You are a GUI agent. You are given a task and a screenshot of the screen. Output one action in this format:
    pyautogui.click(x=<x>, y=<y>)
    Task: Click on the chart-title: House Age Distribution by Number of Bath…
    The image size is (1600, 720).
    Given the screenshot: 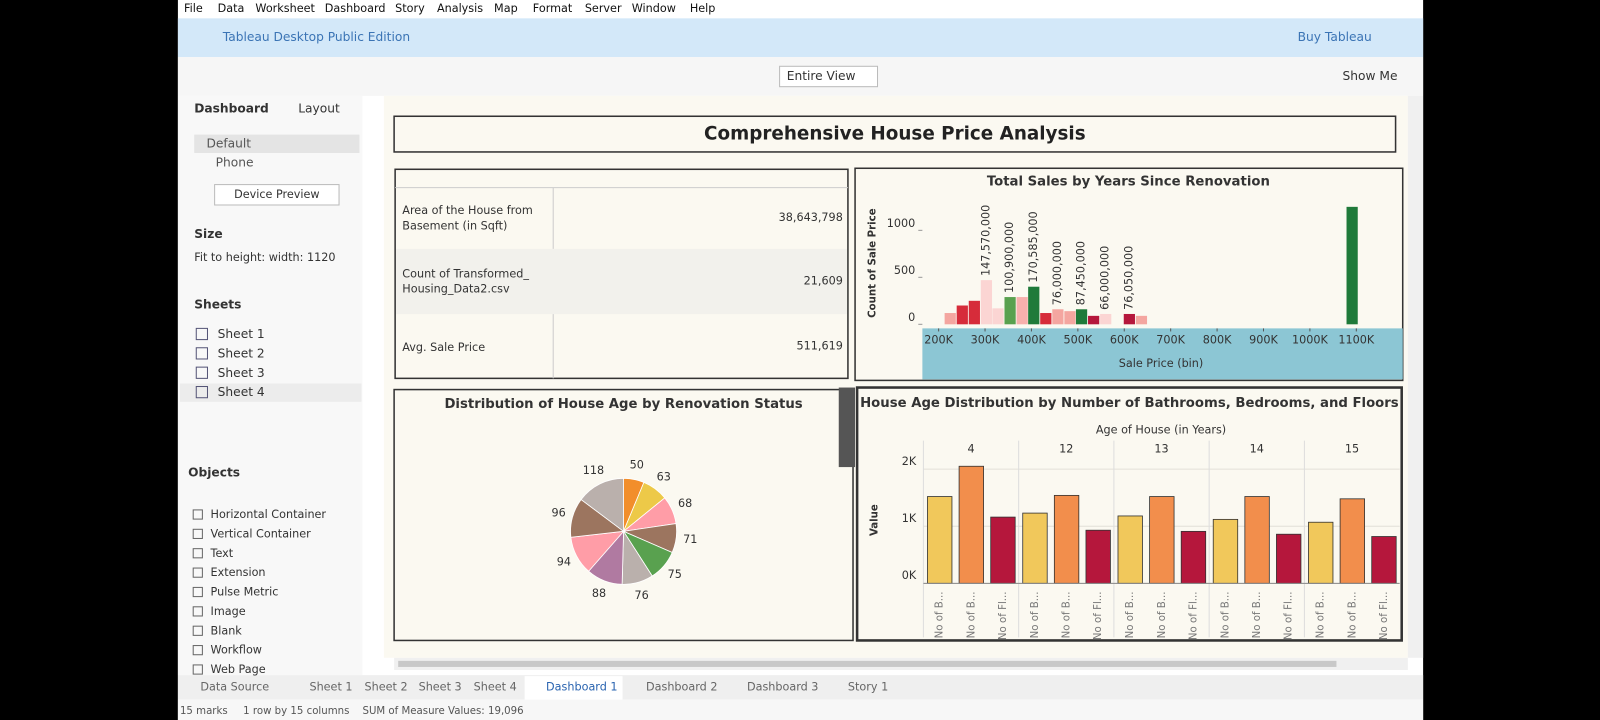 What is the action you would take?
    pyautogui.click(x=1129, y=403)
    